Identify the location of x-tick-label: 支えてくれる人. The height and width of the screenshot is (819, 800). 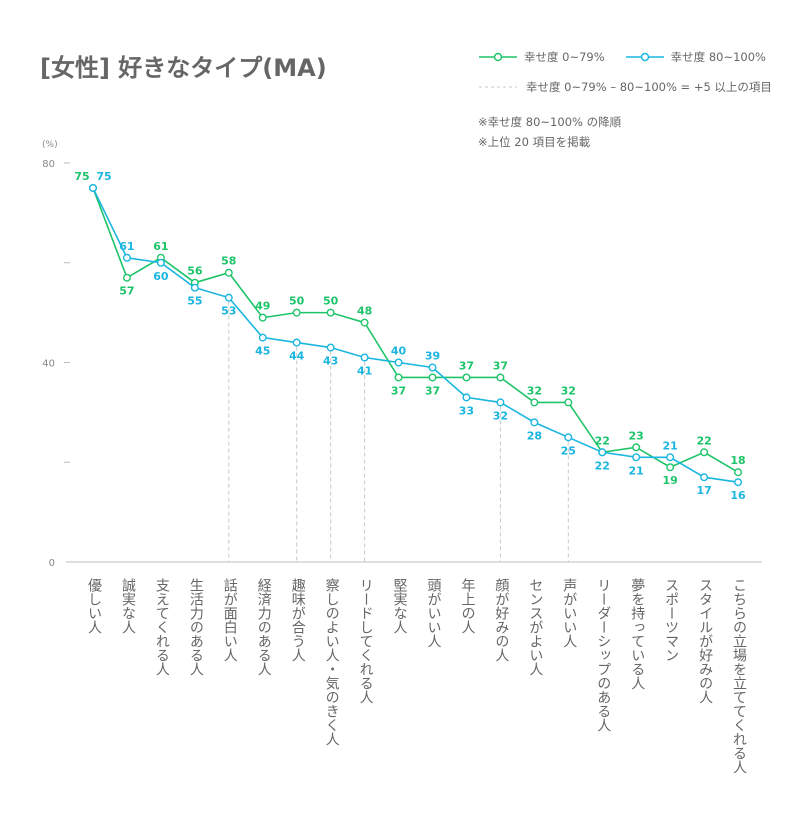
(161, 627).